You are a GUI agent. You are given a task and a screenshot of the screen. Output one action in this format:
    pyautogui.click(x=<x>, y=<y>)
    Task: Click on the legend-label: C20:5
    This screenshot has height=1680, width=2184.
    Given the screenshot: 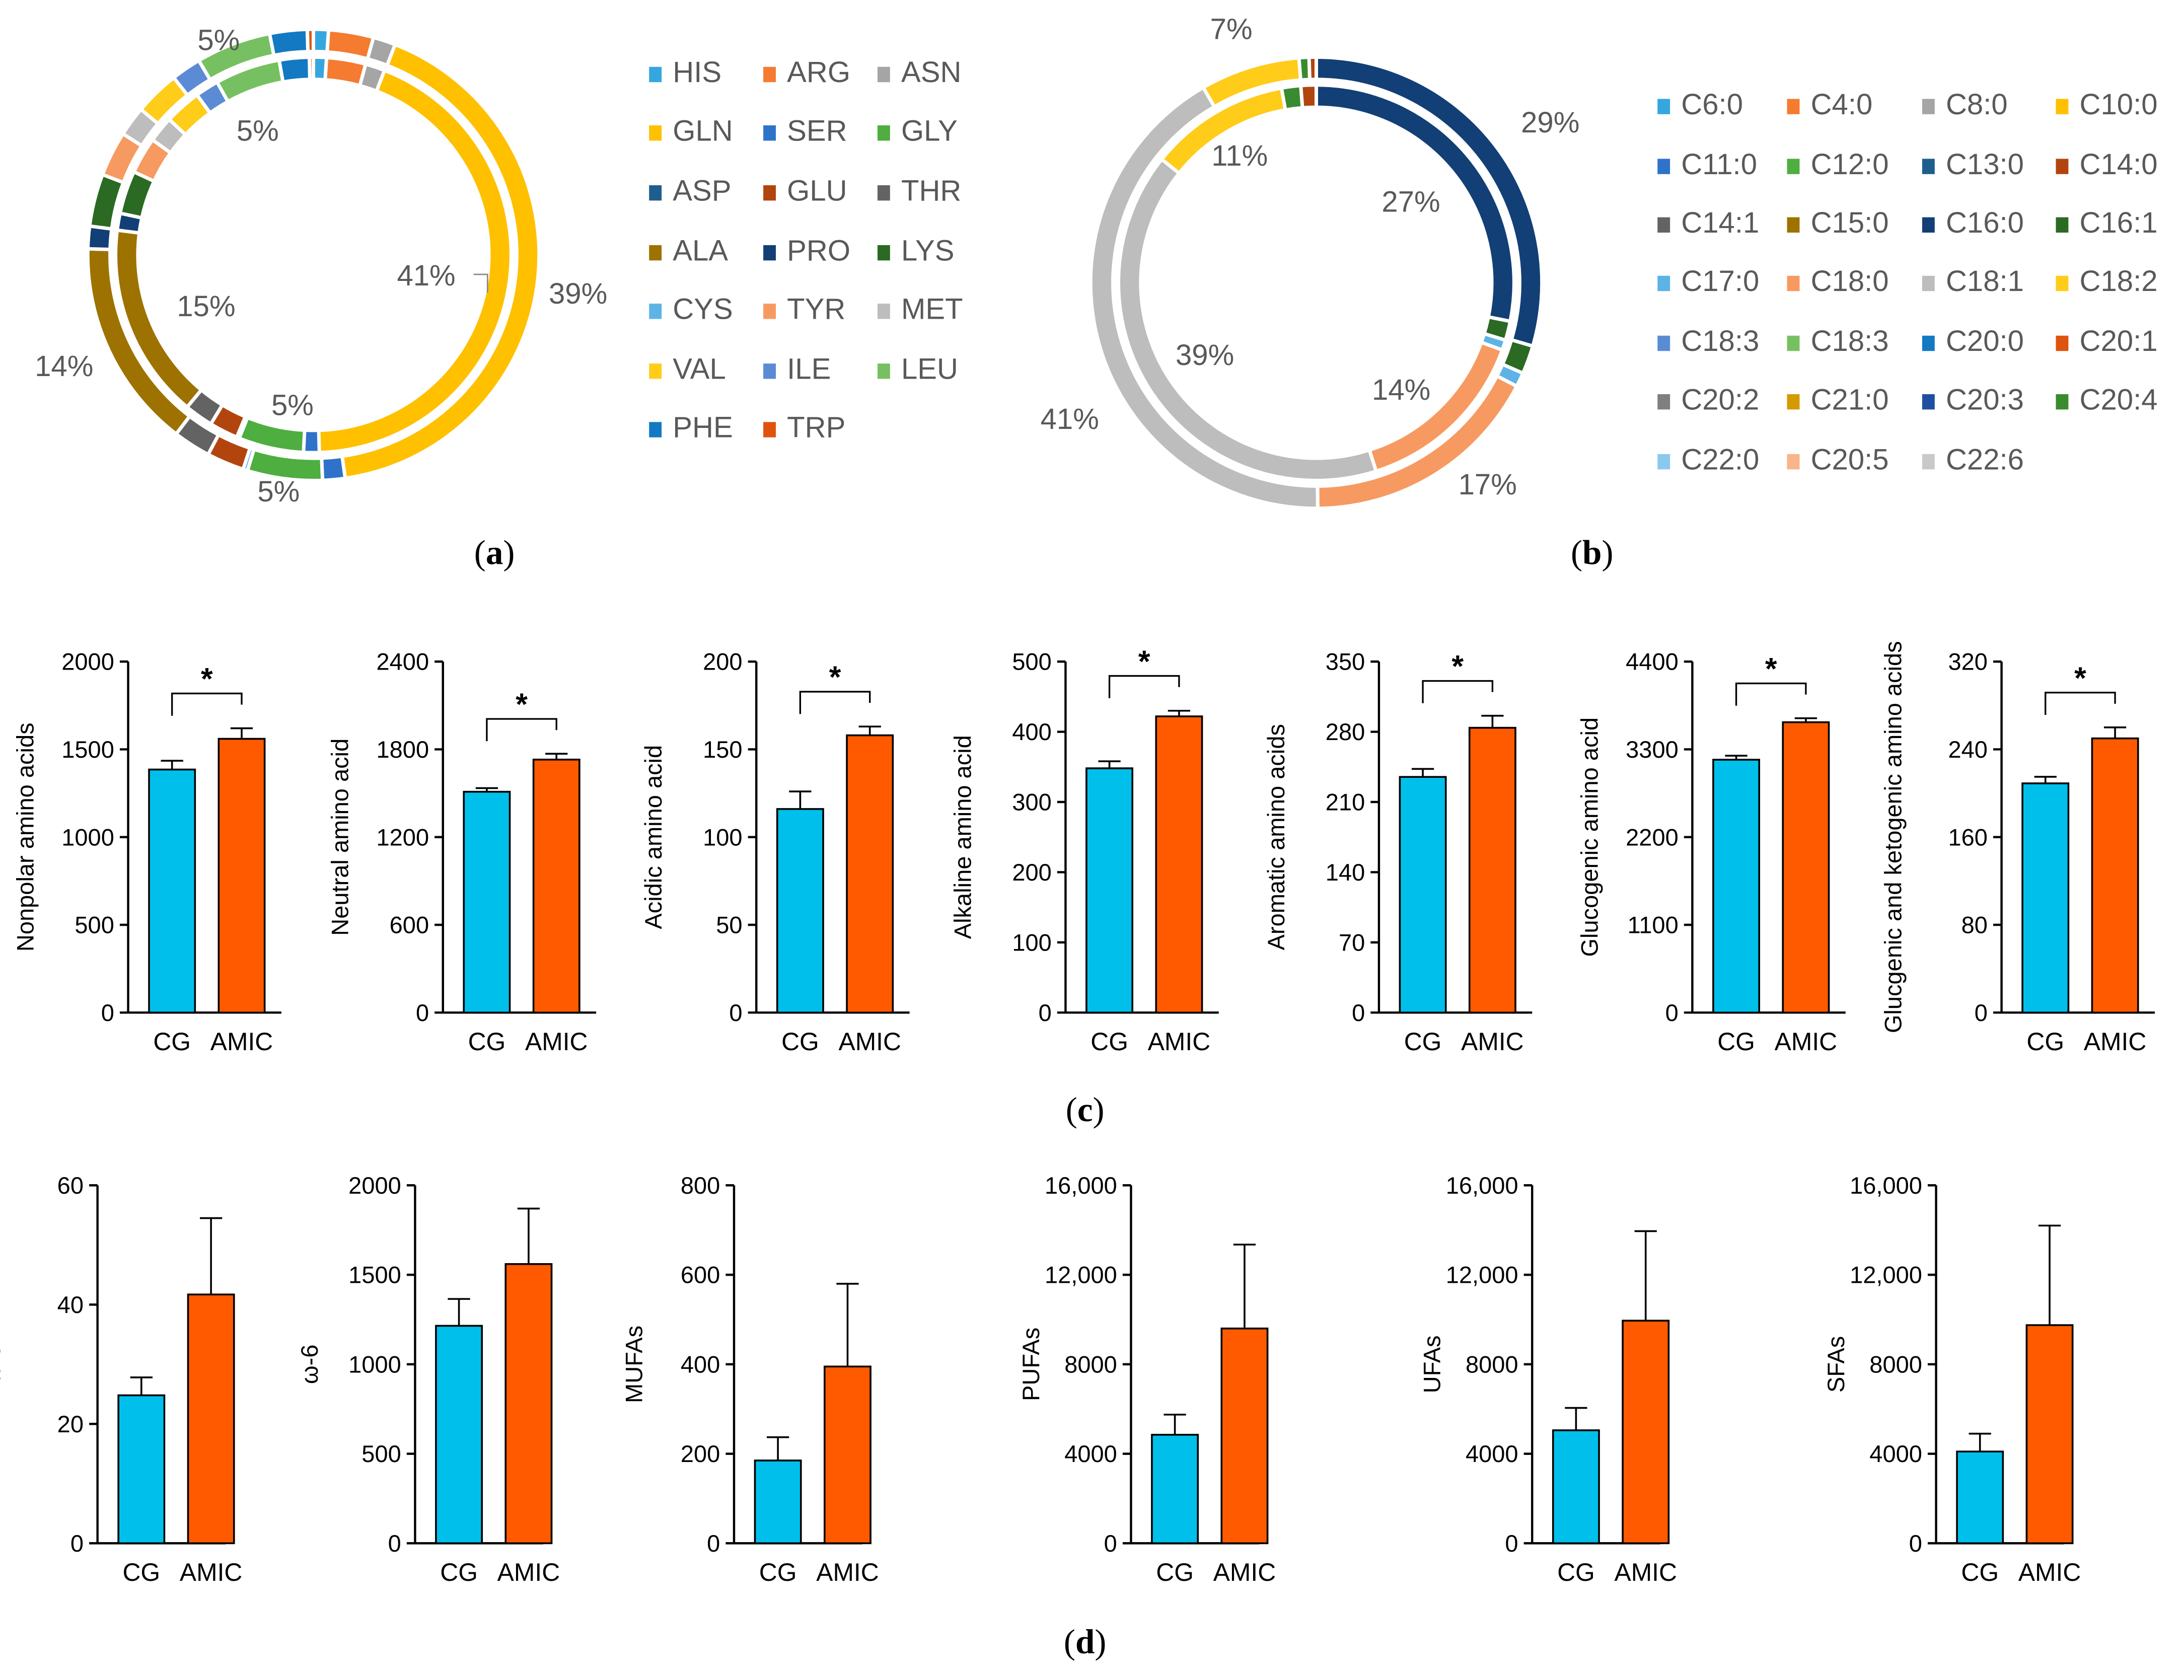 What is the action you would take?
    pyautogui.click(x=1849, y=460)
    